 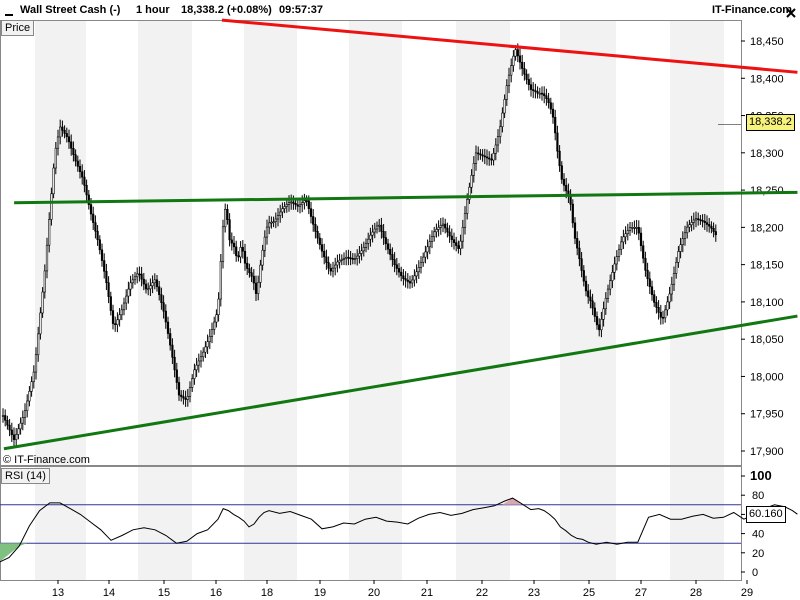 What do you see at coordinates (512, 501) in the screenshot?
I see `rsi-overbought-zone` at bounding box center [512, 501].